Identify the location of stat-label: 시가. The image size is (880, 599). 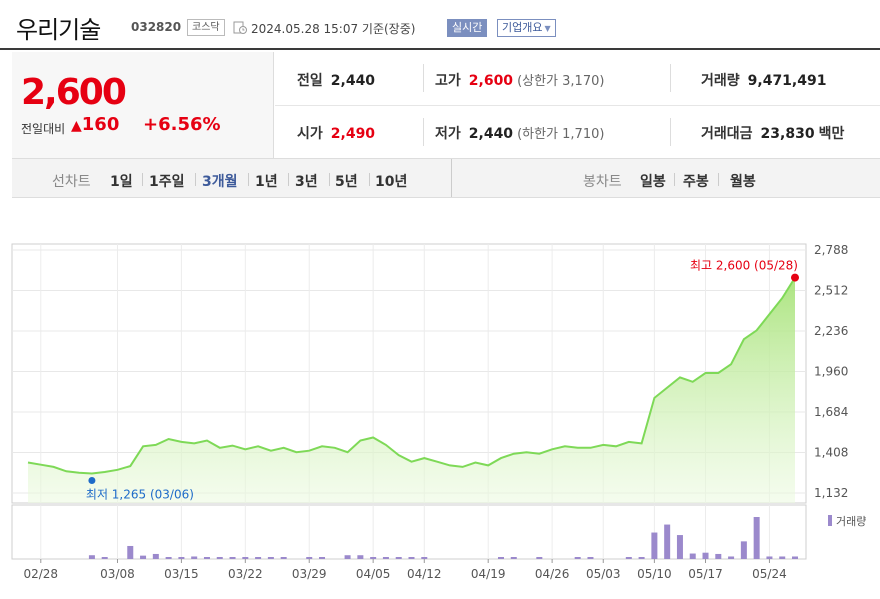
(310, 134).